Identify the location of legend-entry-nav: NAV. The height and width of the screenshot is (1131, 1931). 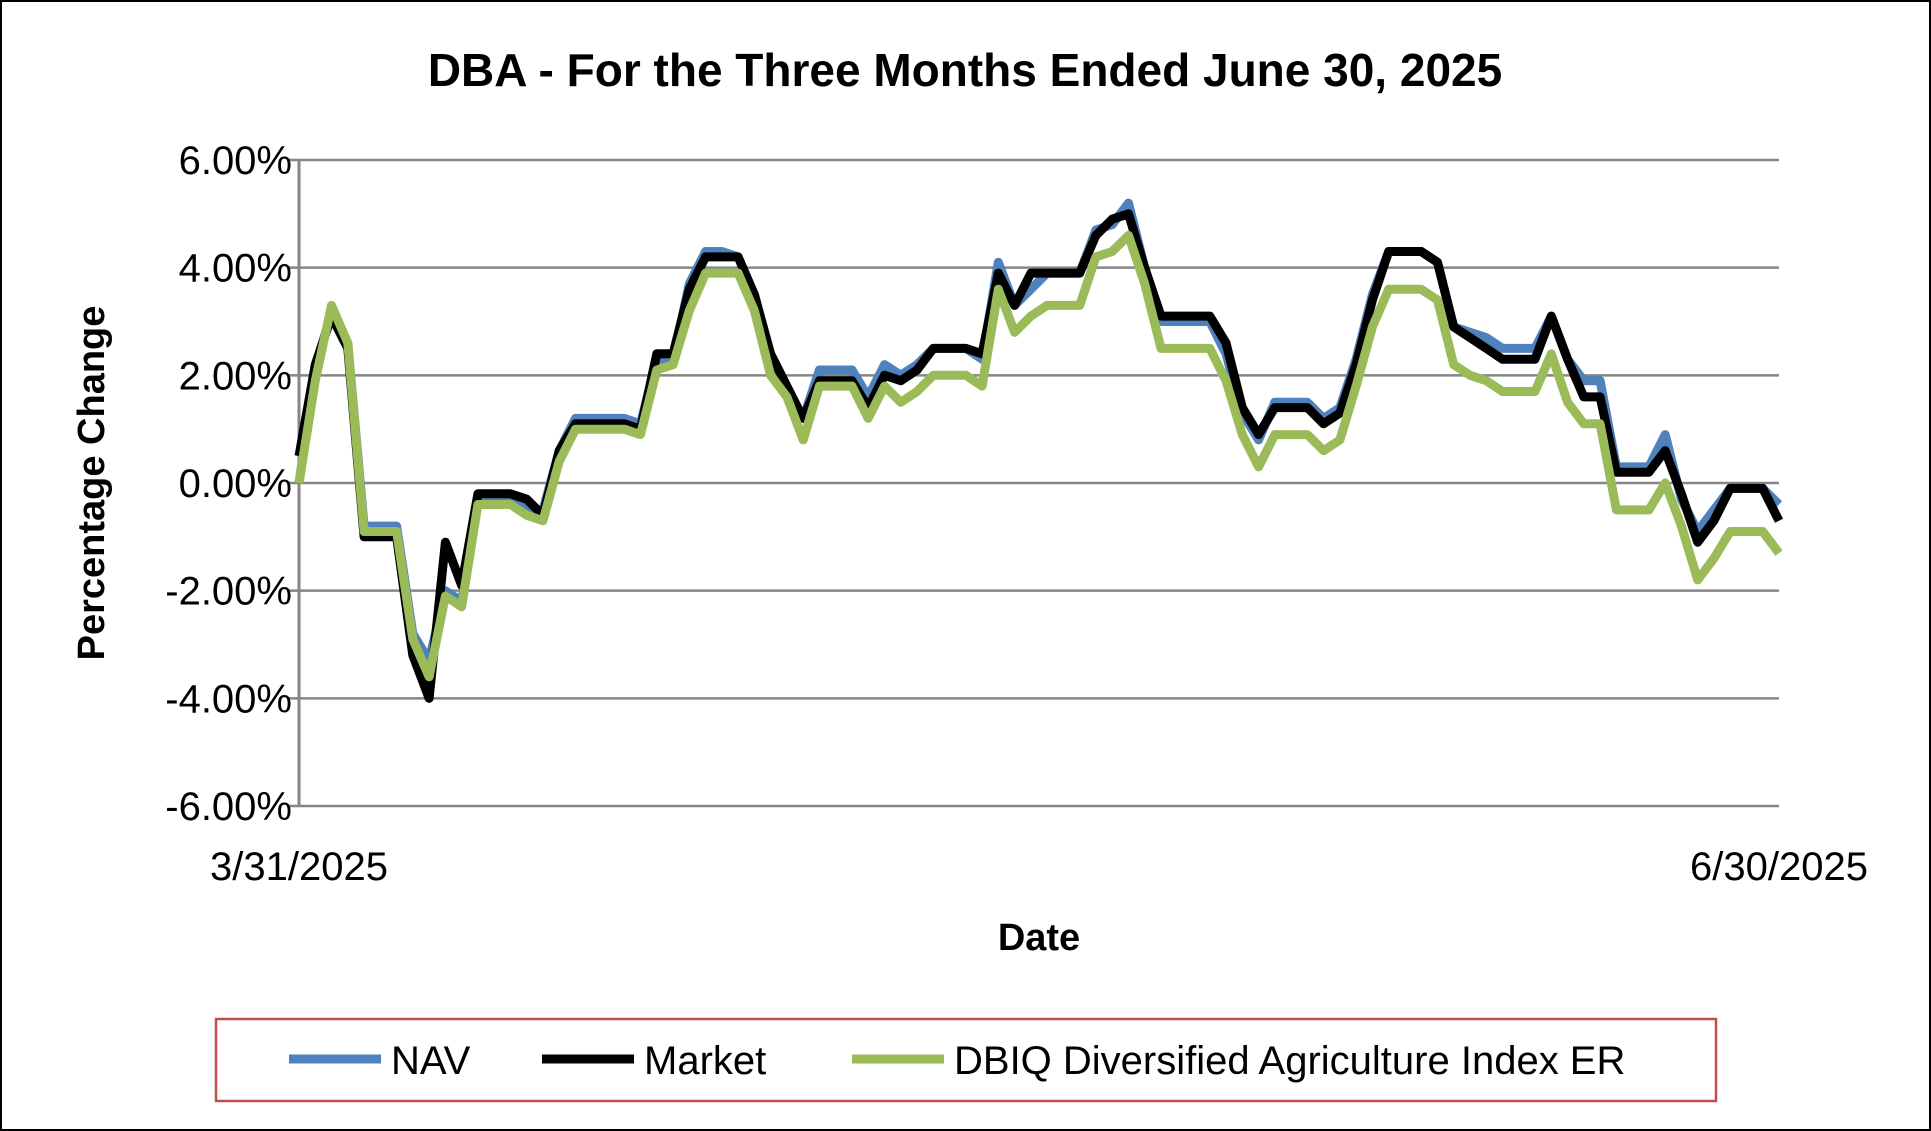
(380, 1061).